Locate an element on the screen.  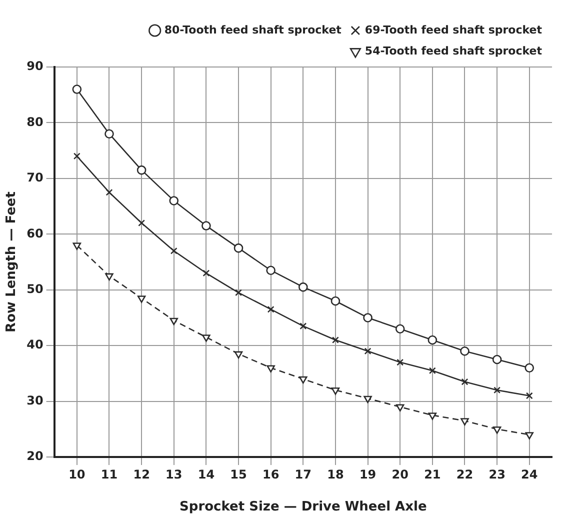
legend-label: 69-Tooth feed shaft sprocket is located at coordinates (453, 29).